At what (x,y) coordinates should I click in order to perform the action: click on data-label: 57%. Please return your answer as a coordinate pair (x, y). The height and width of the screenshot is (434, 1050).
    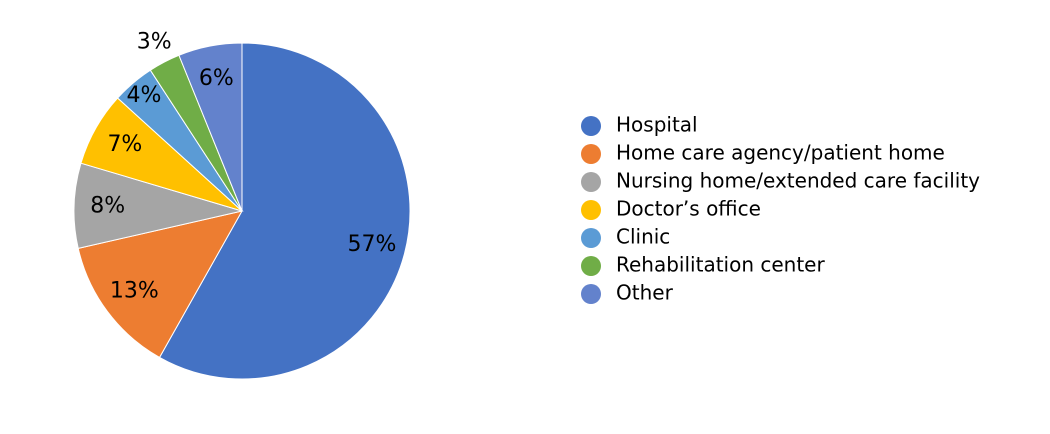
    Looking at the image, I should click on (372, 244).